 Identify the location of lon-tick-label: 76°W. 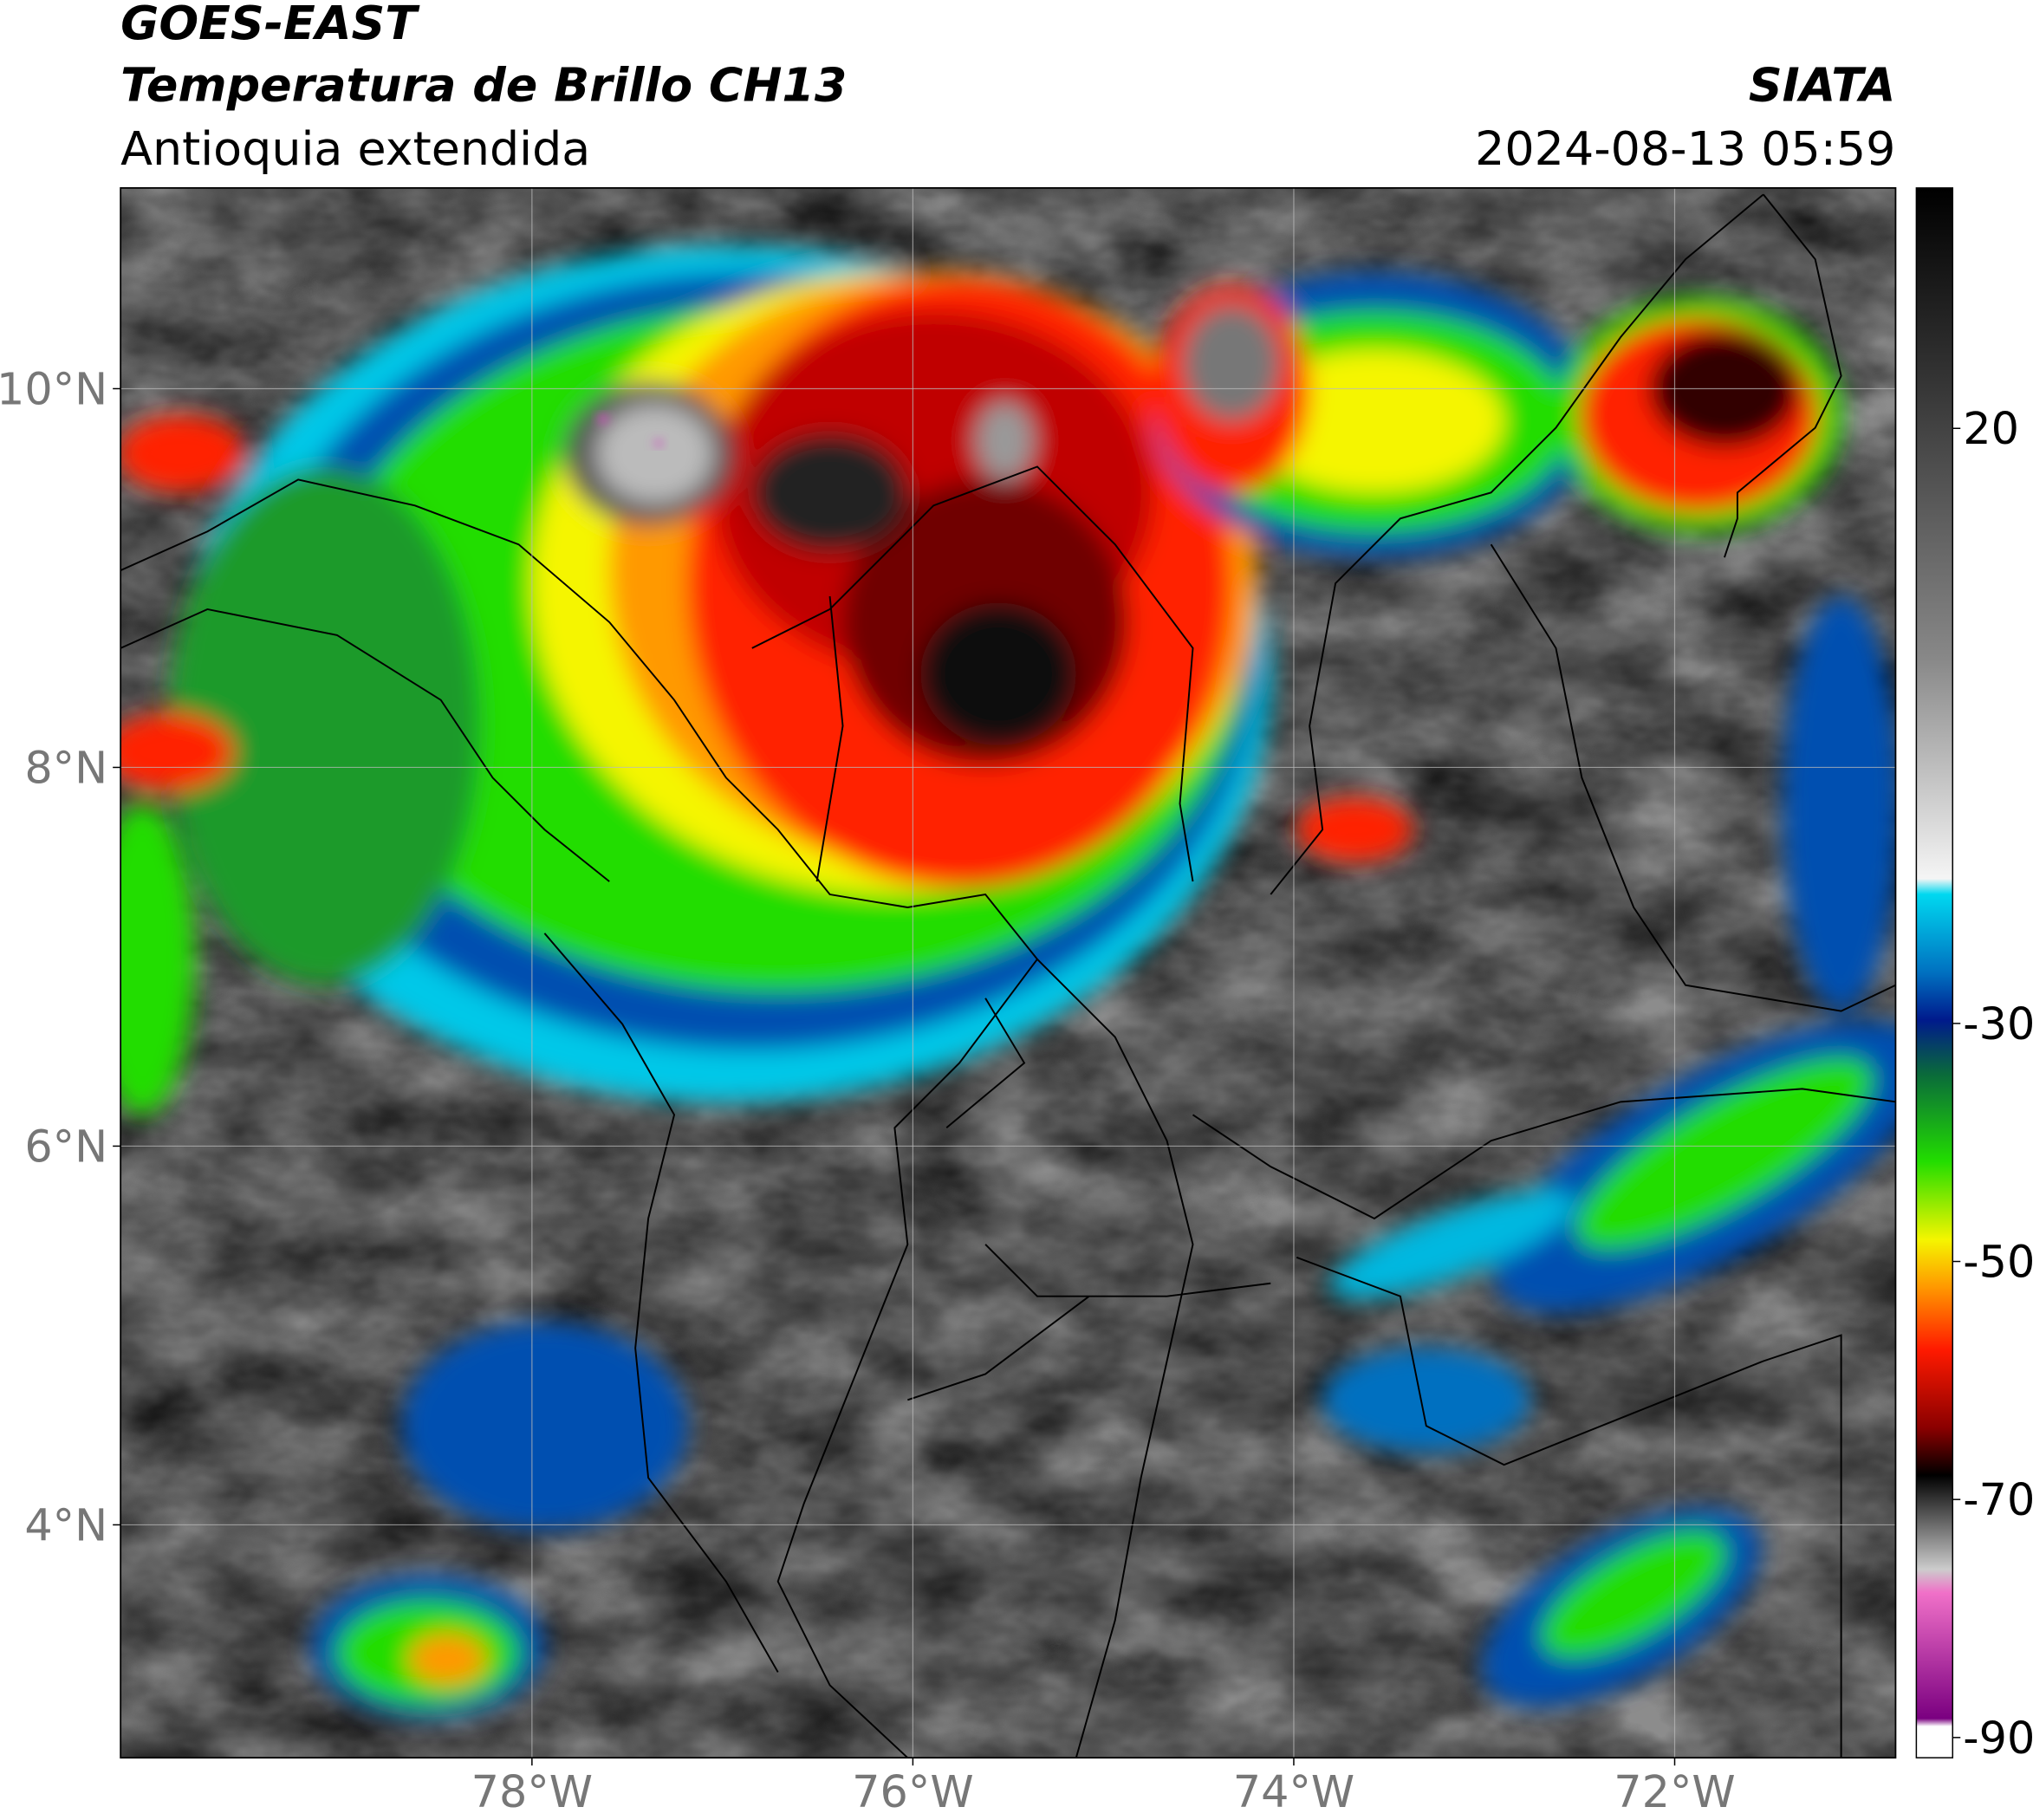
(912, 1791).